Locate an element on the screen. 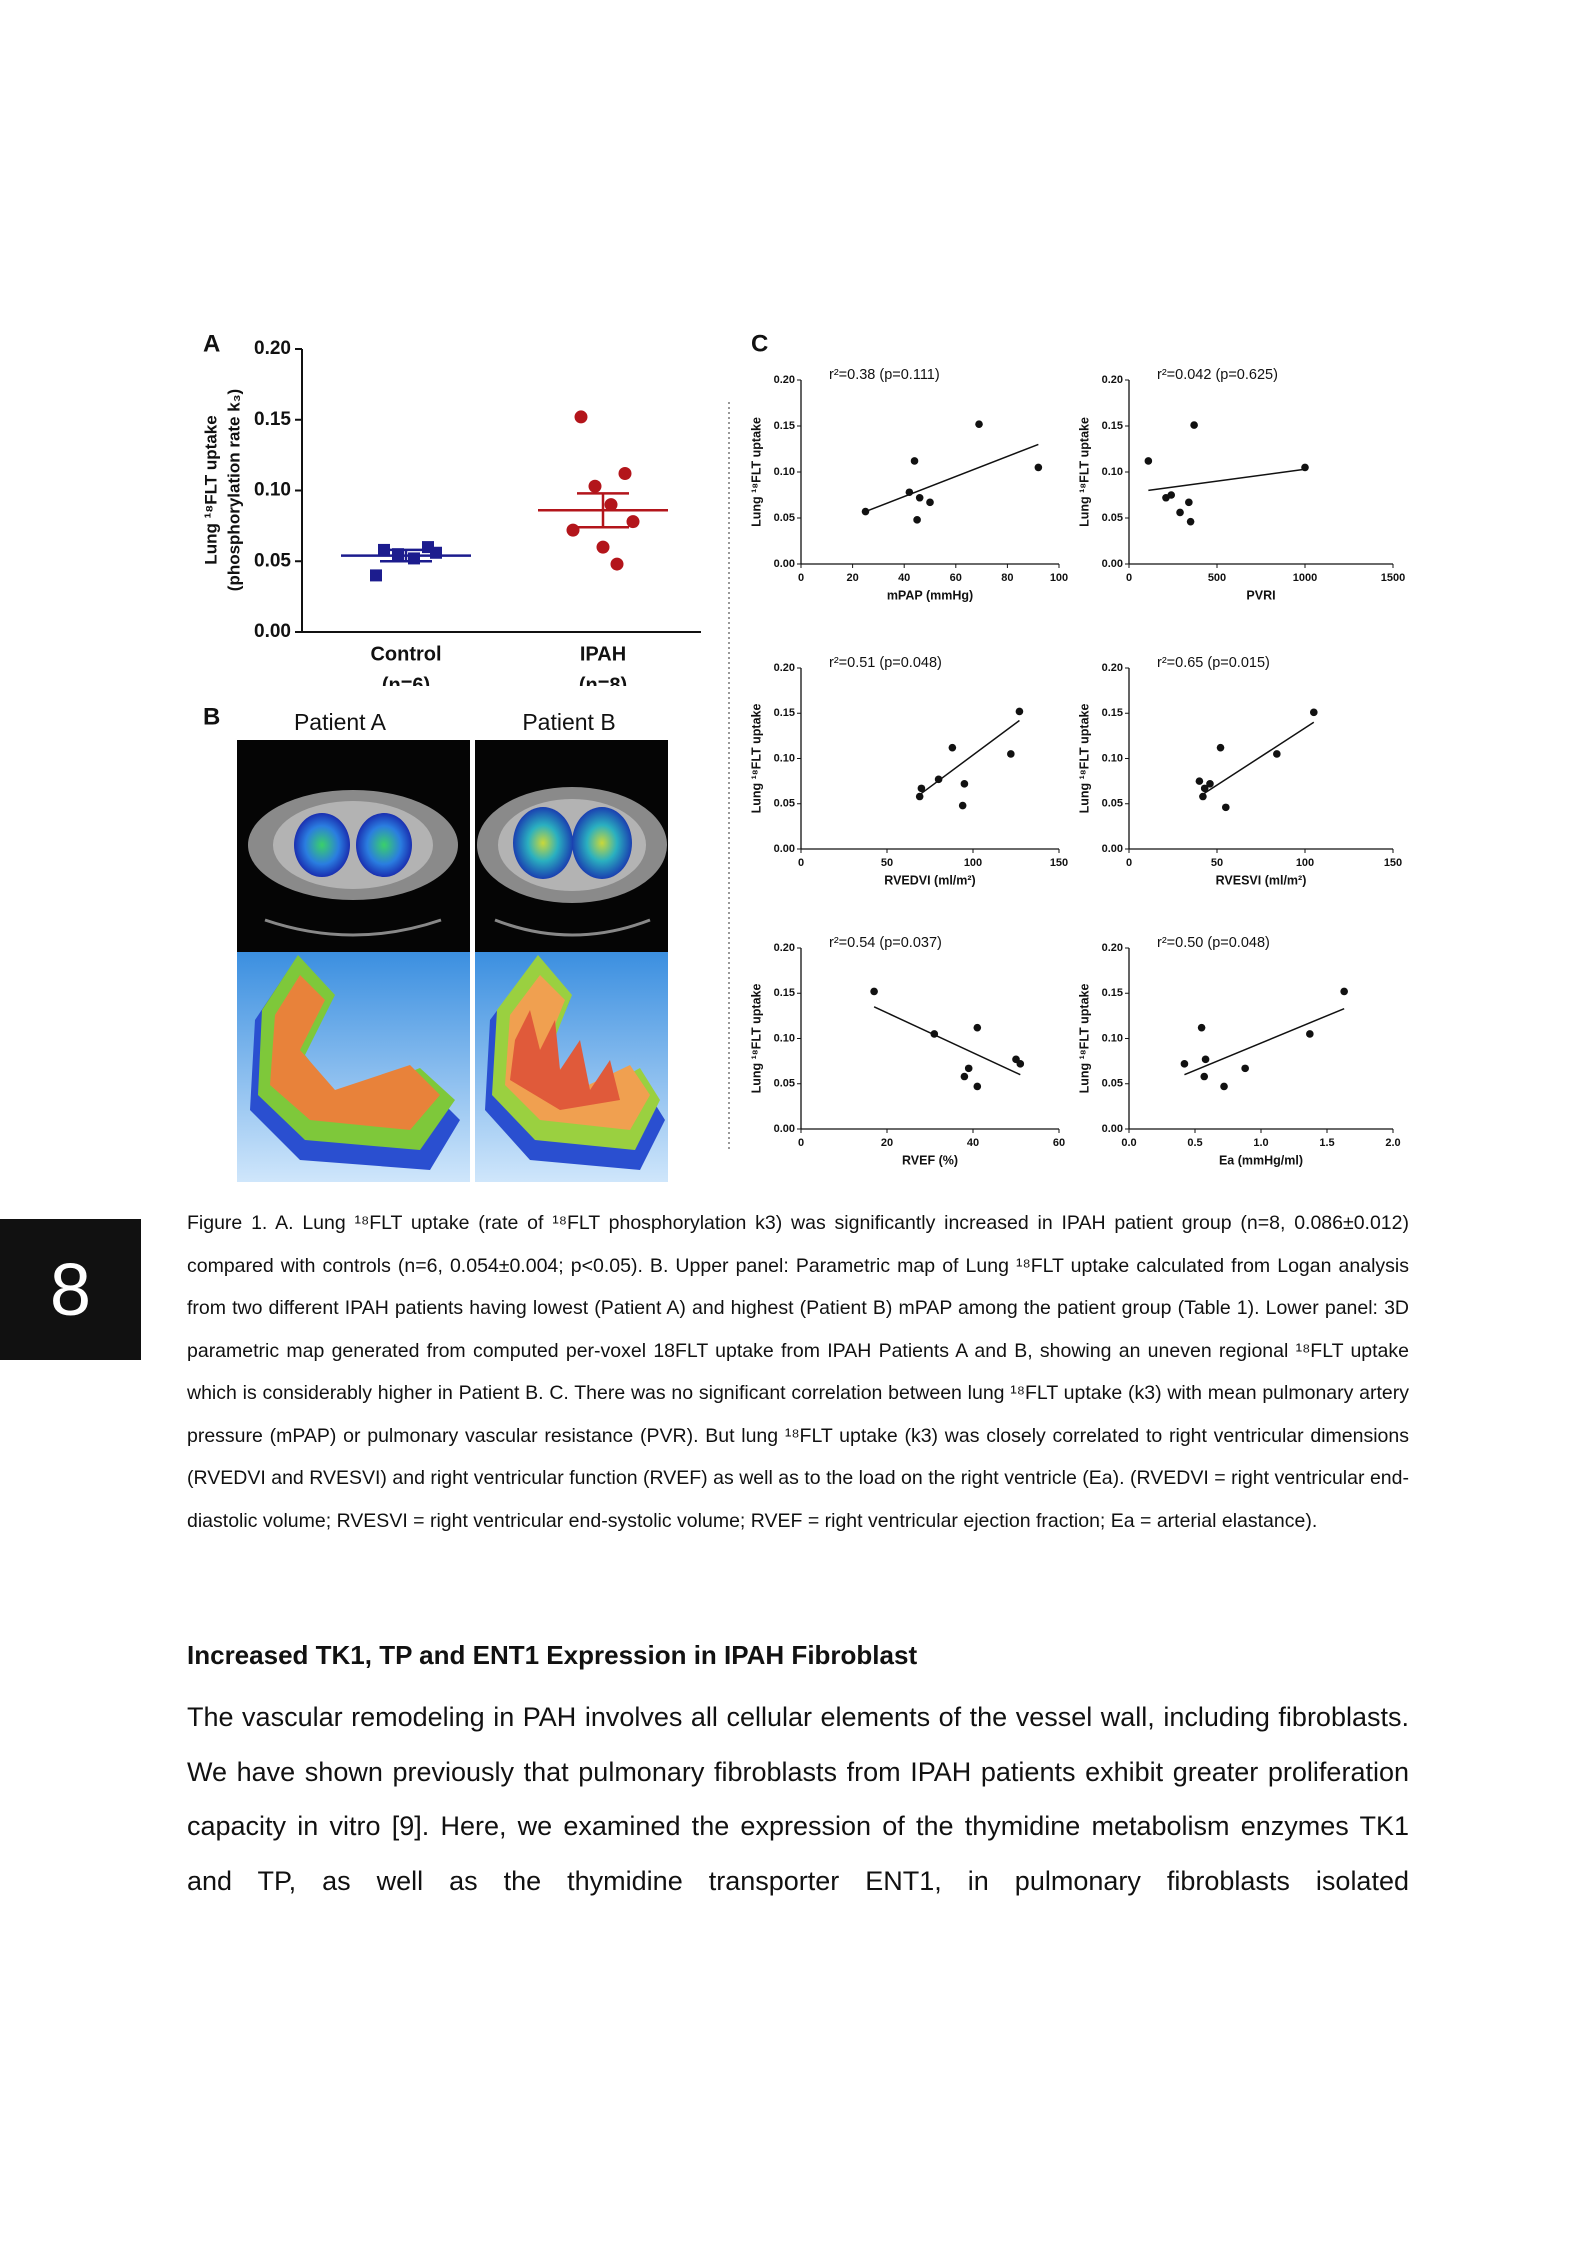 The image size is (1594, 2250). x-sub-label: (n=6) is located at coordinates (406, 685).